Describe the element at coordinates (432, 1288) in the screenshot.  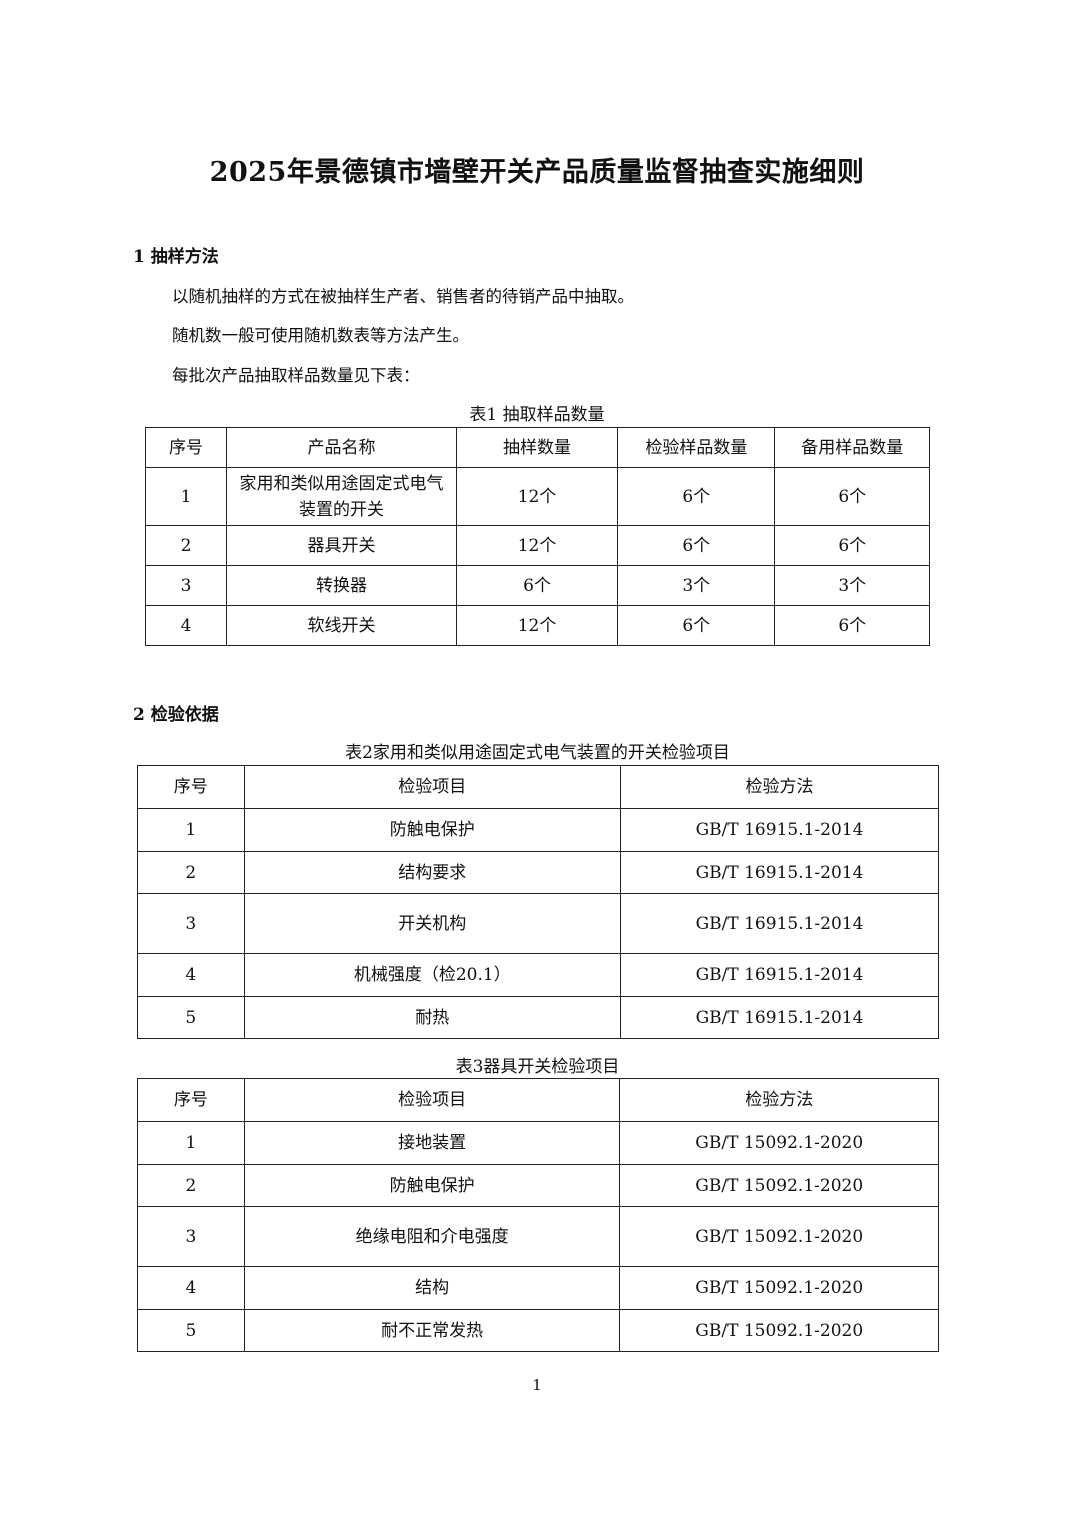
I see `table-cell: 结构` at that location.